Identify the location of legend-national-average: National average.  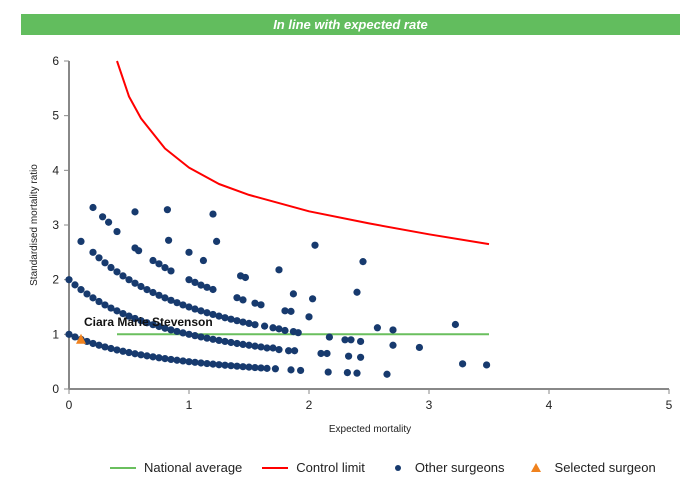
(176, 467).